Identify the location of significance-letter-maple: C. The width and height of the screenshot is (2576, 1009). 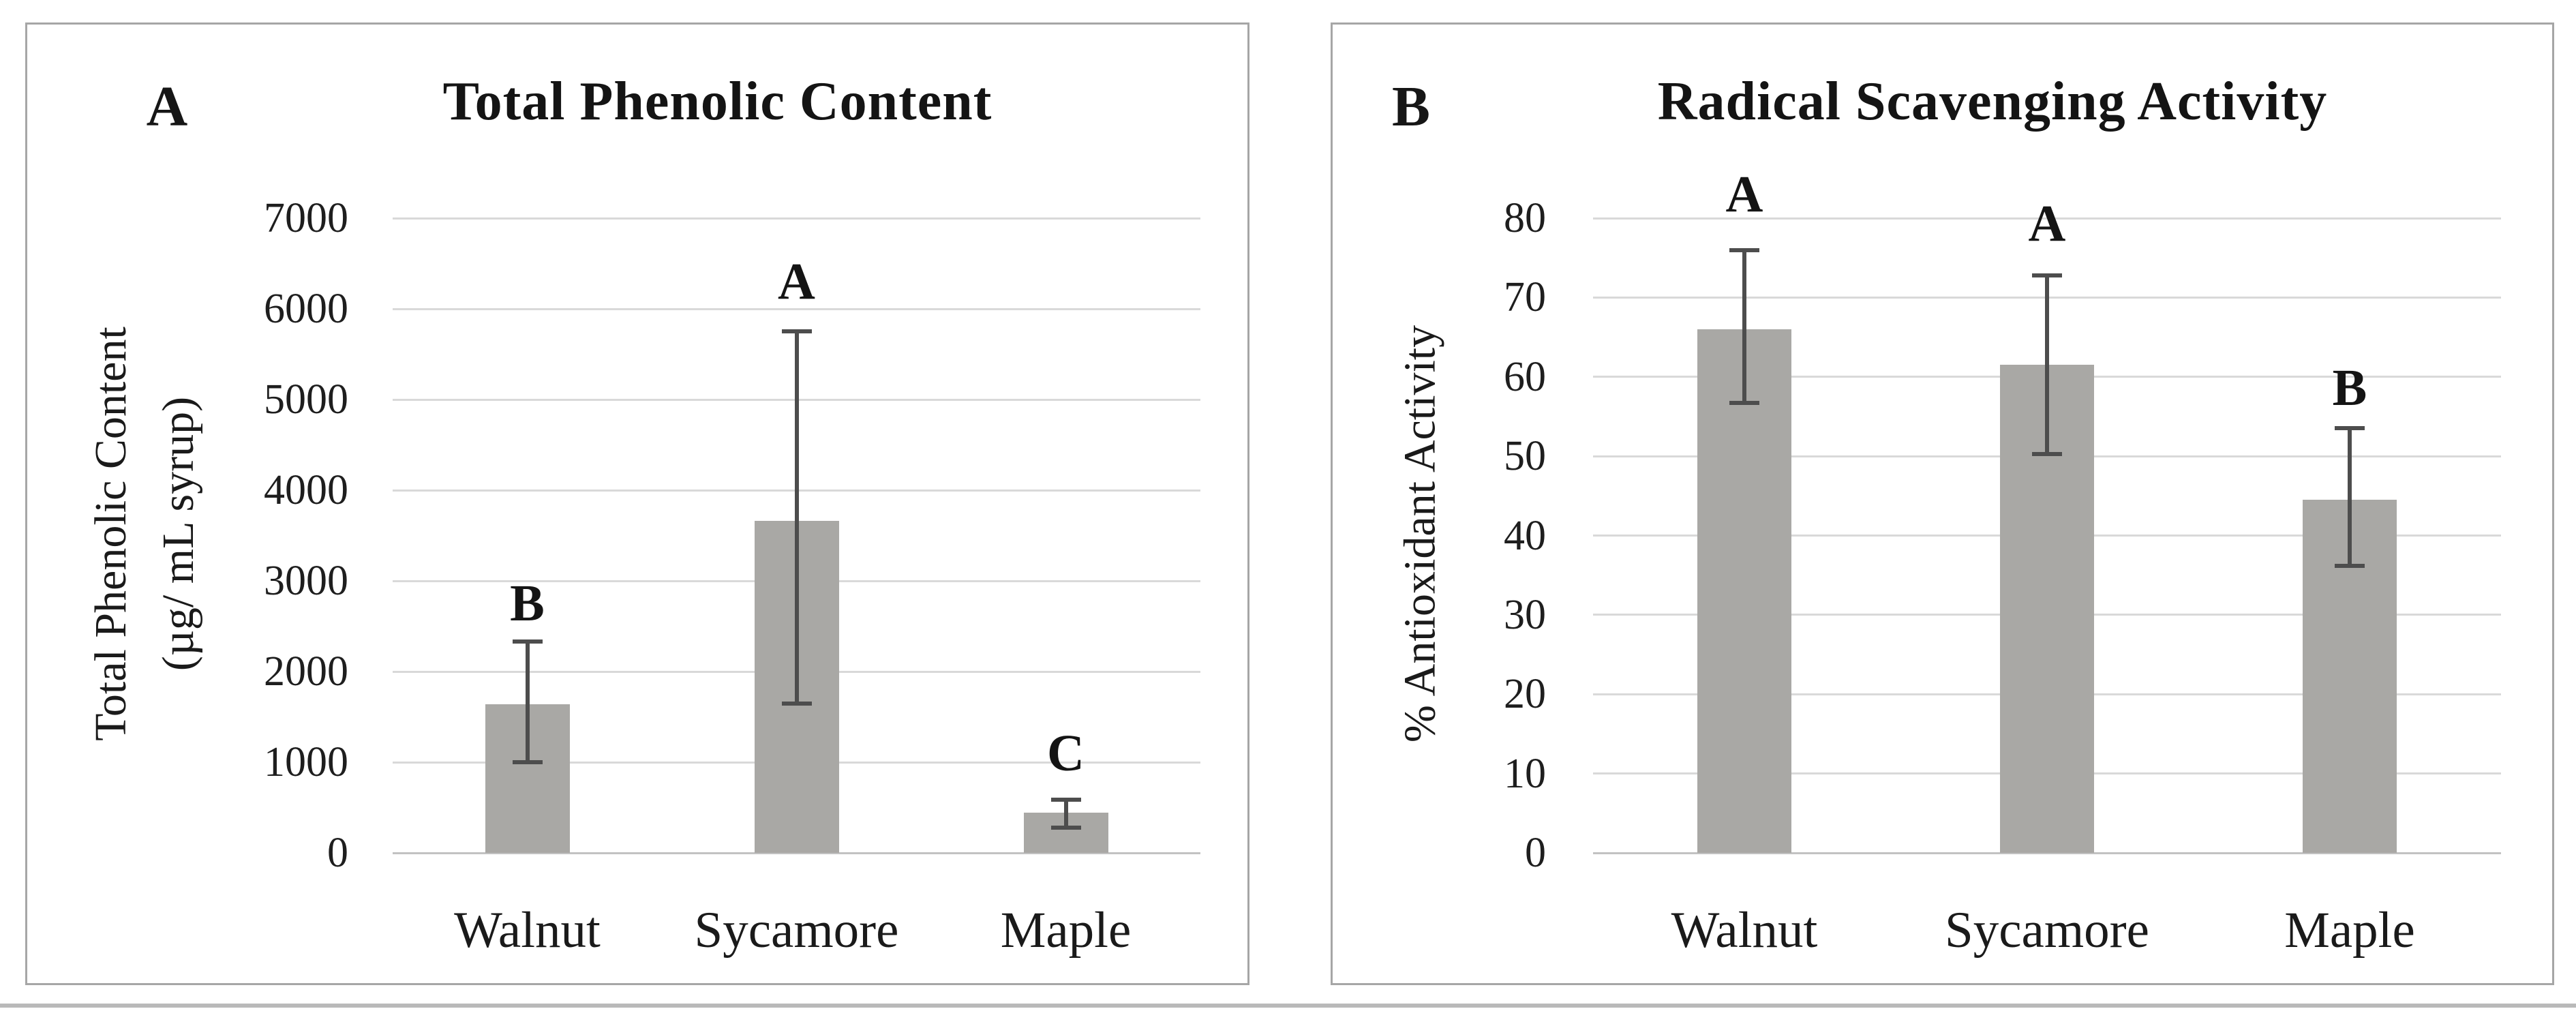
(1066, 753).